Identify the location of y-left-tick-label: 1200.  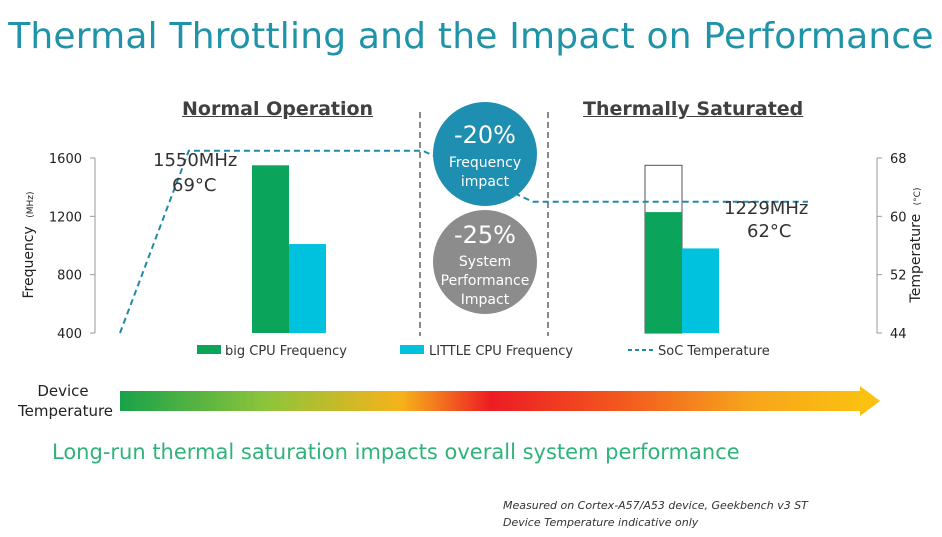
(65, 217).